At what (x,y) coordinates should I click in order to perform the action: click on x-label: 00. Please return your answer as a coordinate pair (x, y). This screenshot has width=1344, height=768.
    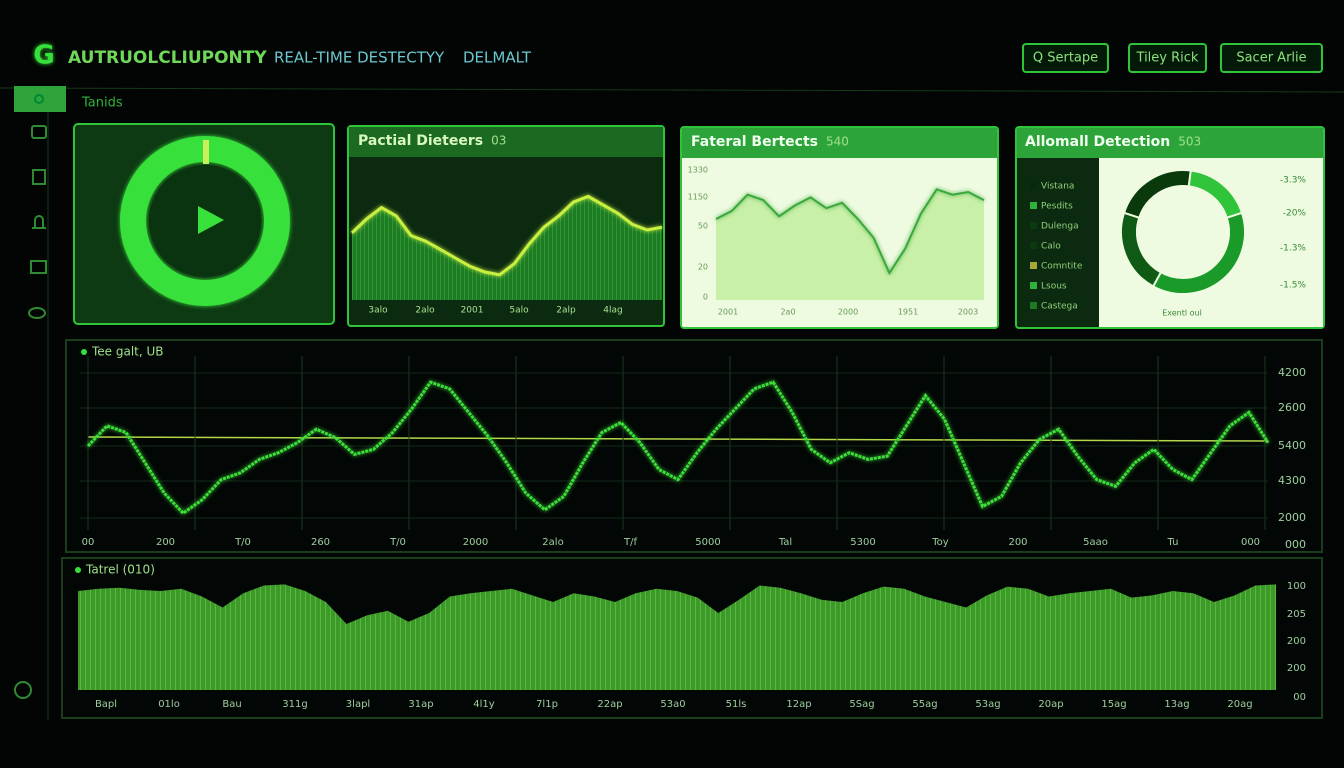
    Looking at the image, I should click on (88, 542).